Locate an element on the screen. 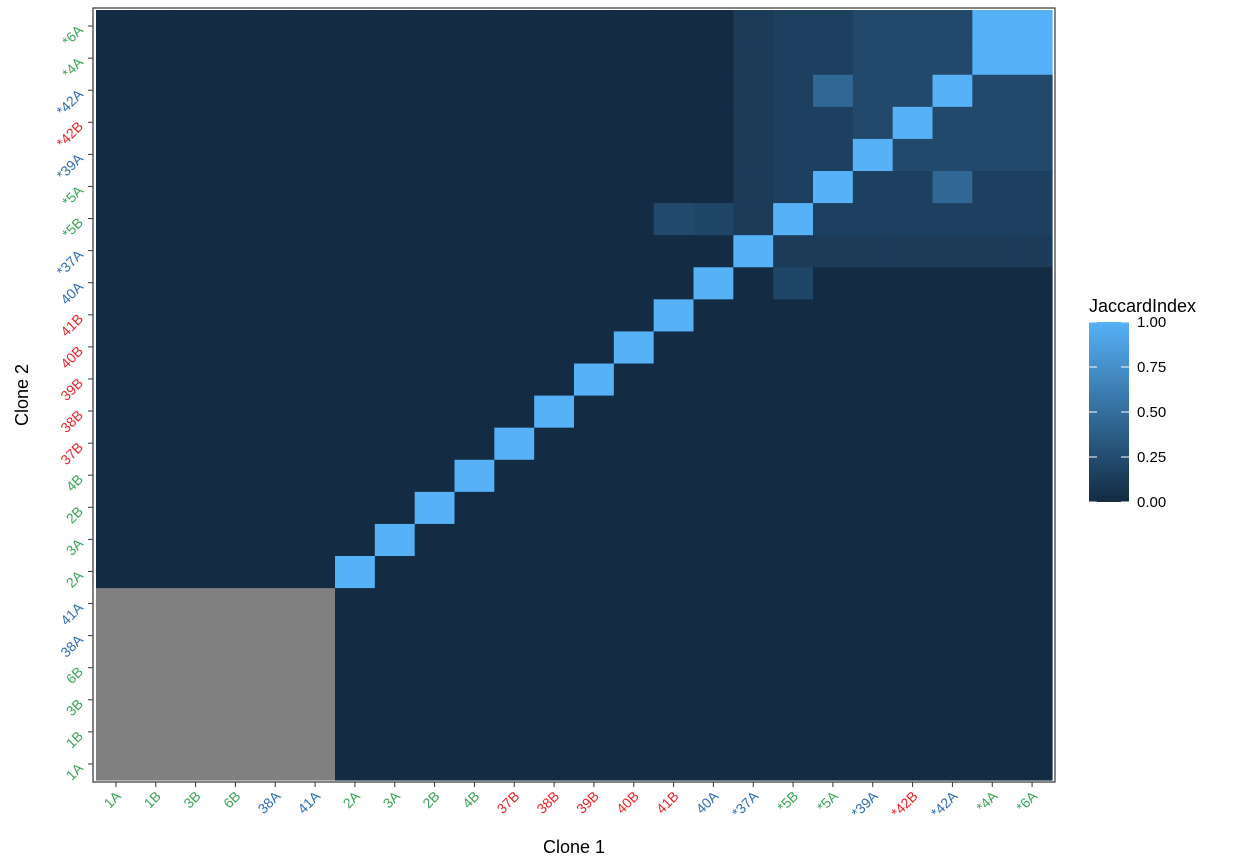 The height and width of the screenshot is (863, 1237). x-tick-label: 40B is located at coordinates (627, 802).